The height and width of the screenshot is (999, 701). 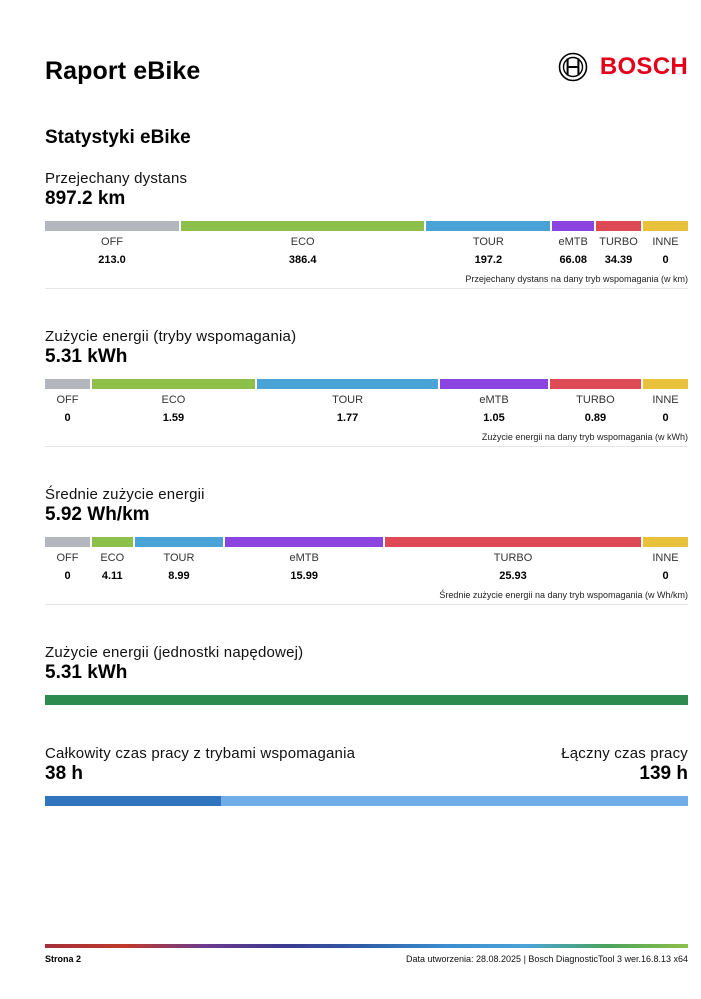 I want to click on section-title: Statystyki eBike, so click(x=118, y=137).